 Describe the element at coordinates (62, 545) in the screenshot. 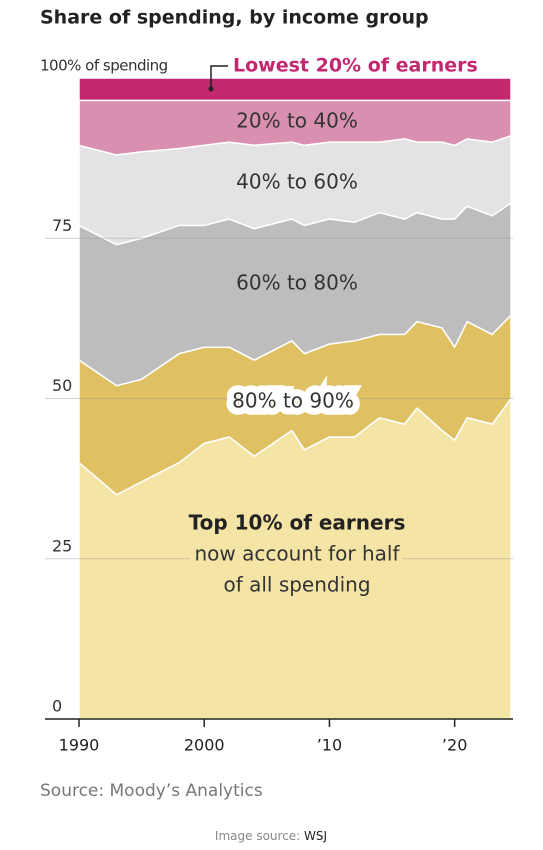

I see `y-tick-label: 25` at that location.